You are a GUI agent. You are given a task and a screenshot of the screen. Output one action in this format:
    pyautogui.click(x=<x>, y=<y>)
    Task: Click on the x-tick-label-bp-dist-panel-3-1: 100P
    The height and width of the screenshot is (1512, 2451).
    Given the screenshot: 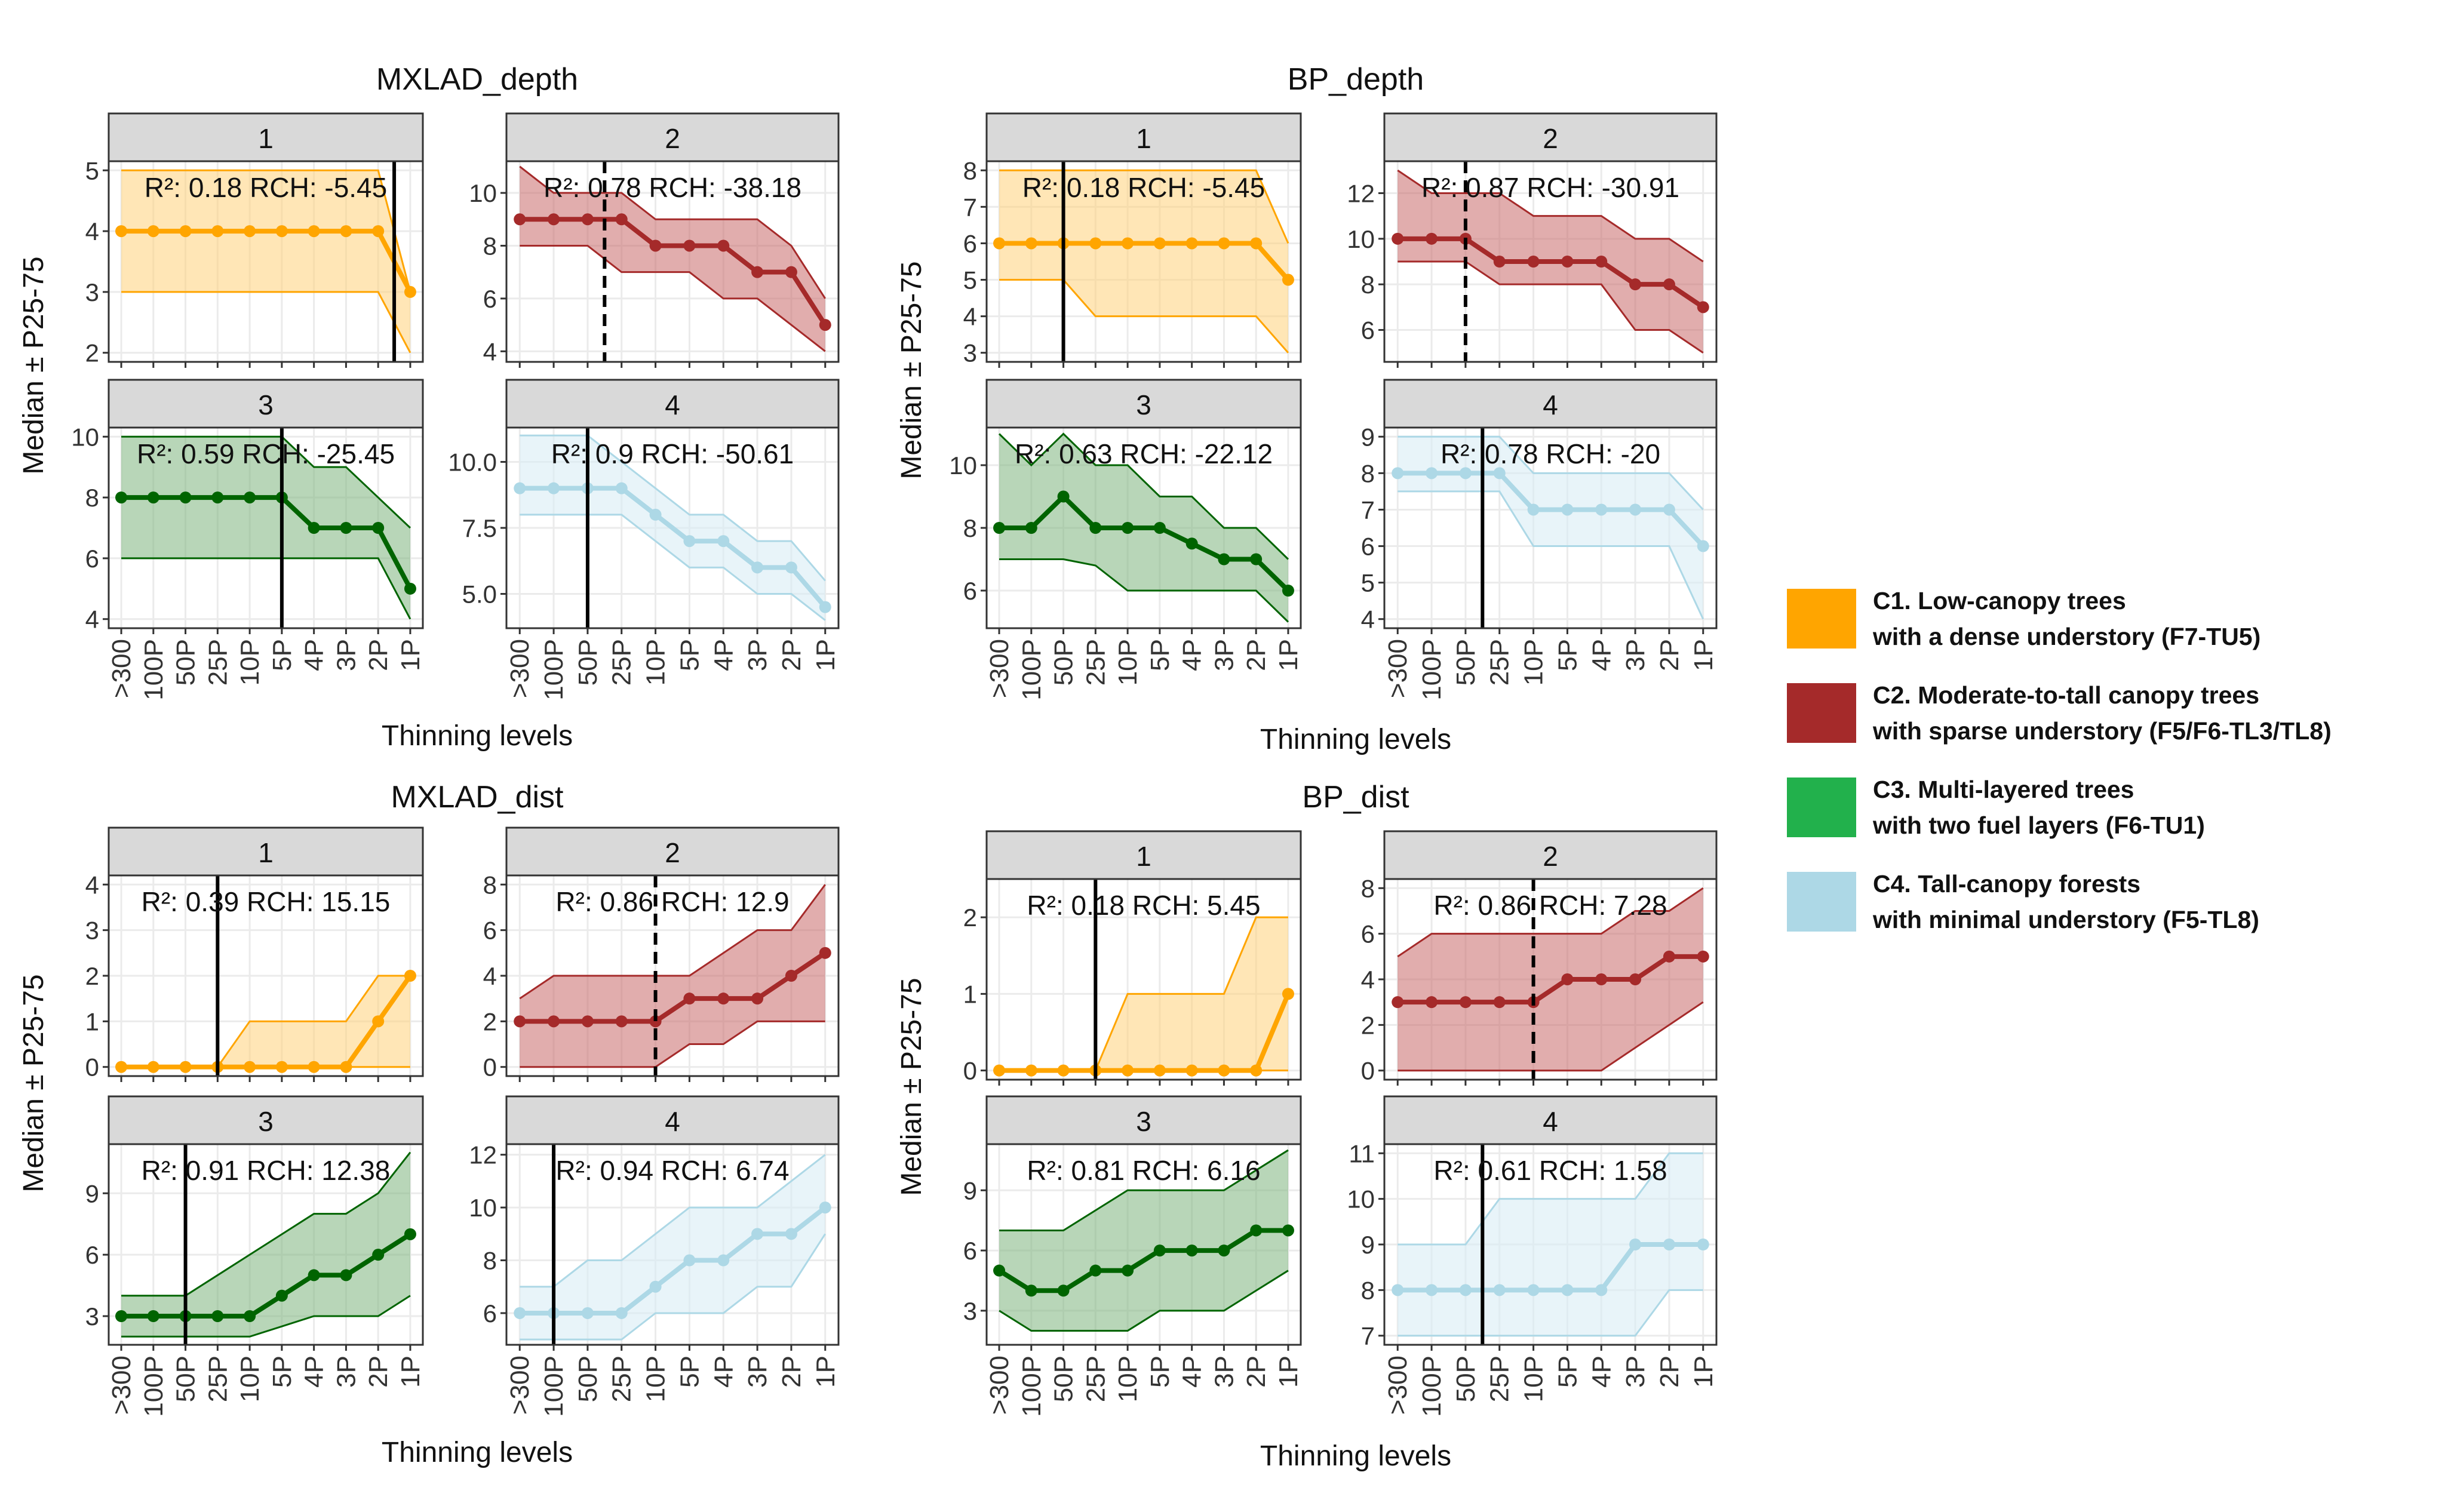 What is the action you would take?
    pyautogui.click(x=1031, y=1386)
    